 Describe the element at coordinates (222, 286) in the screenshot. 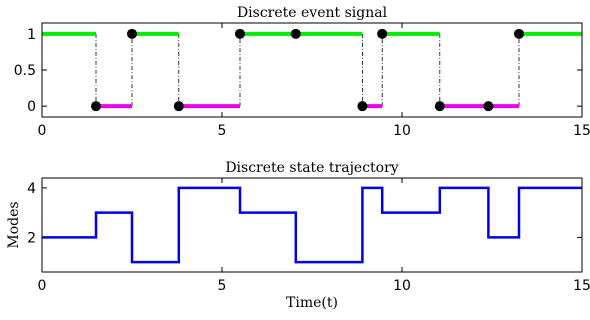

I see `state-trajectory-x-tick-label: 5` at that location.